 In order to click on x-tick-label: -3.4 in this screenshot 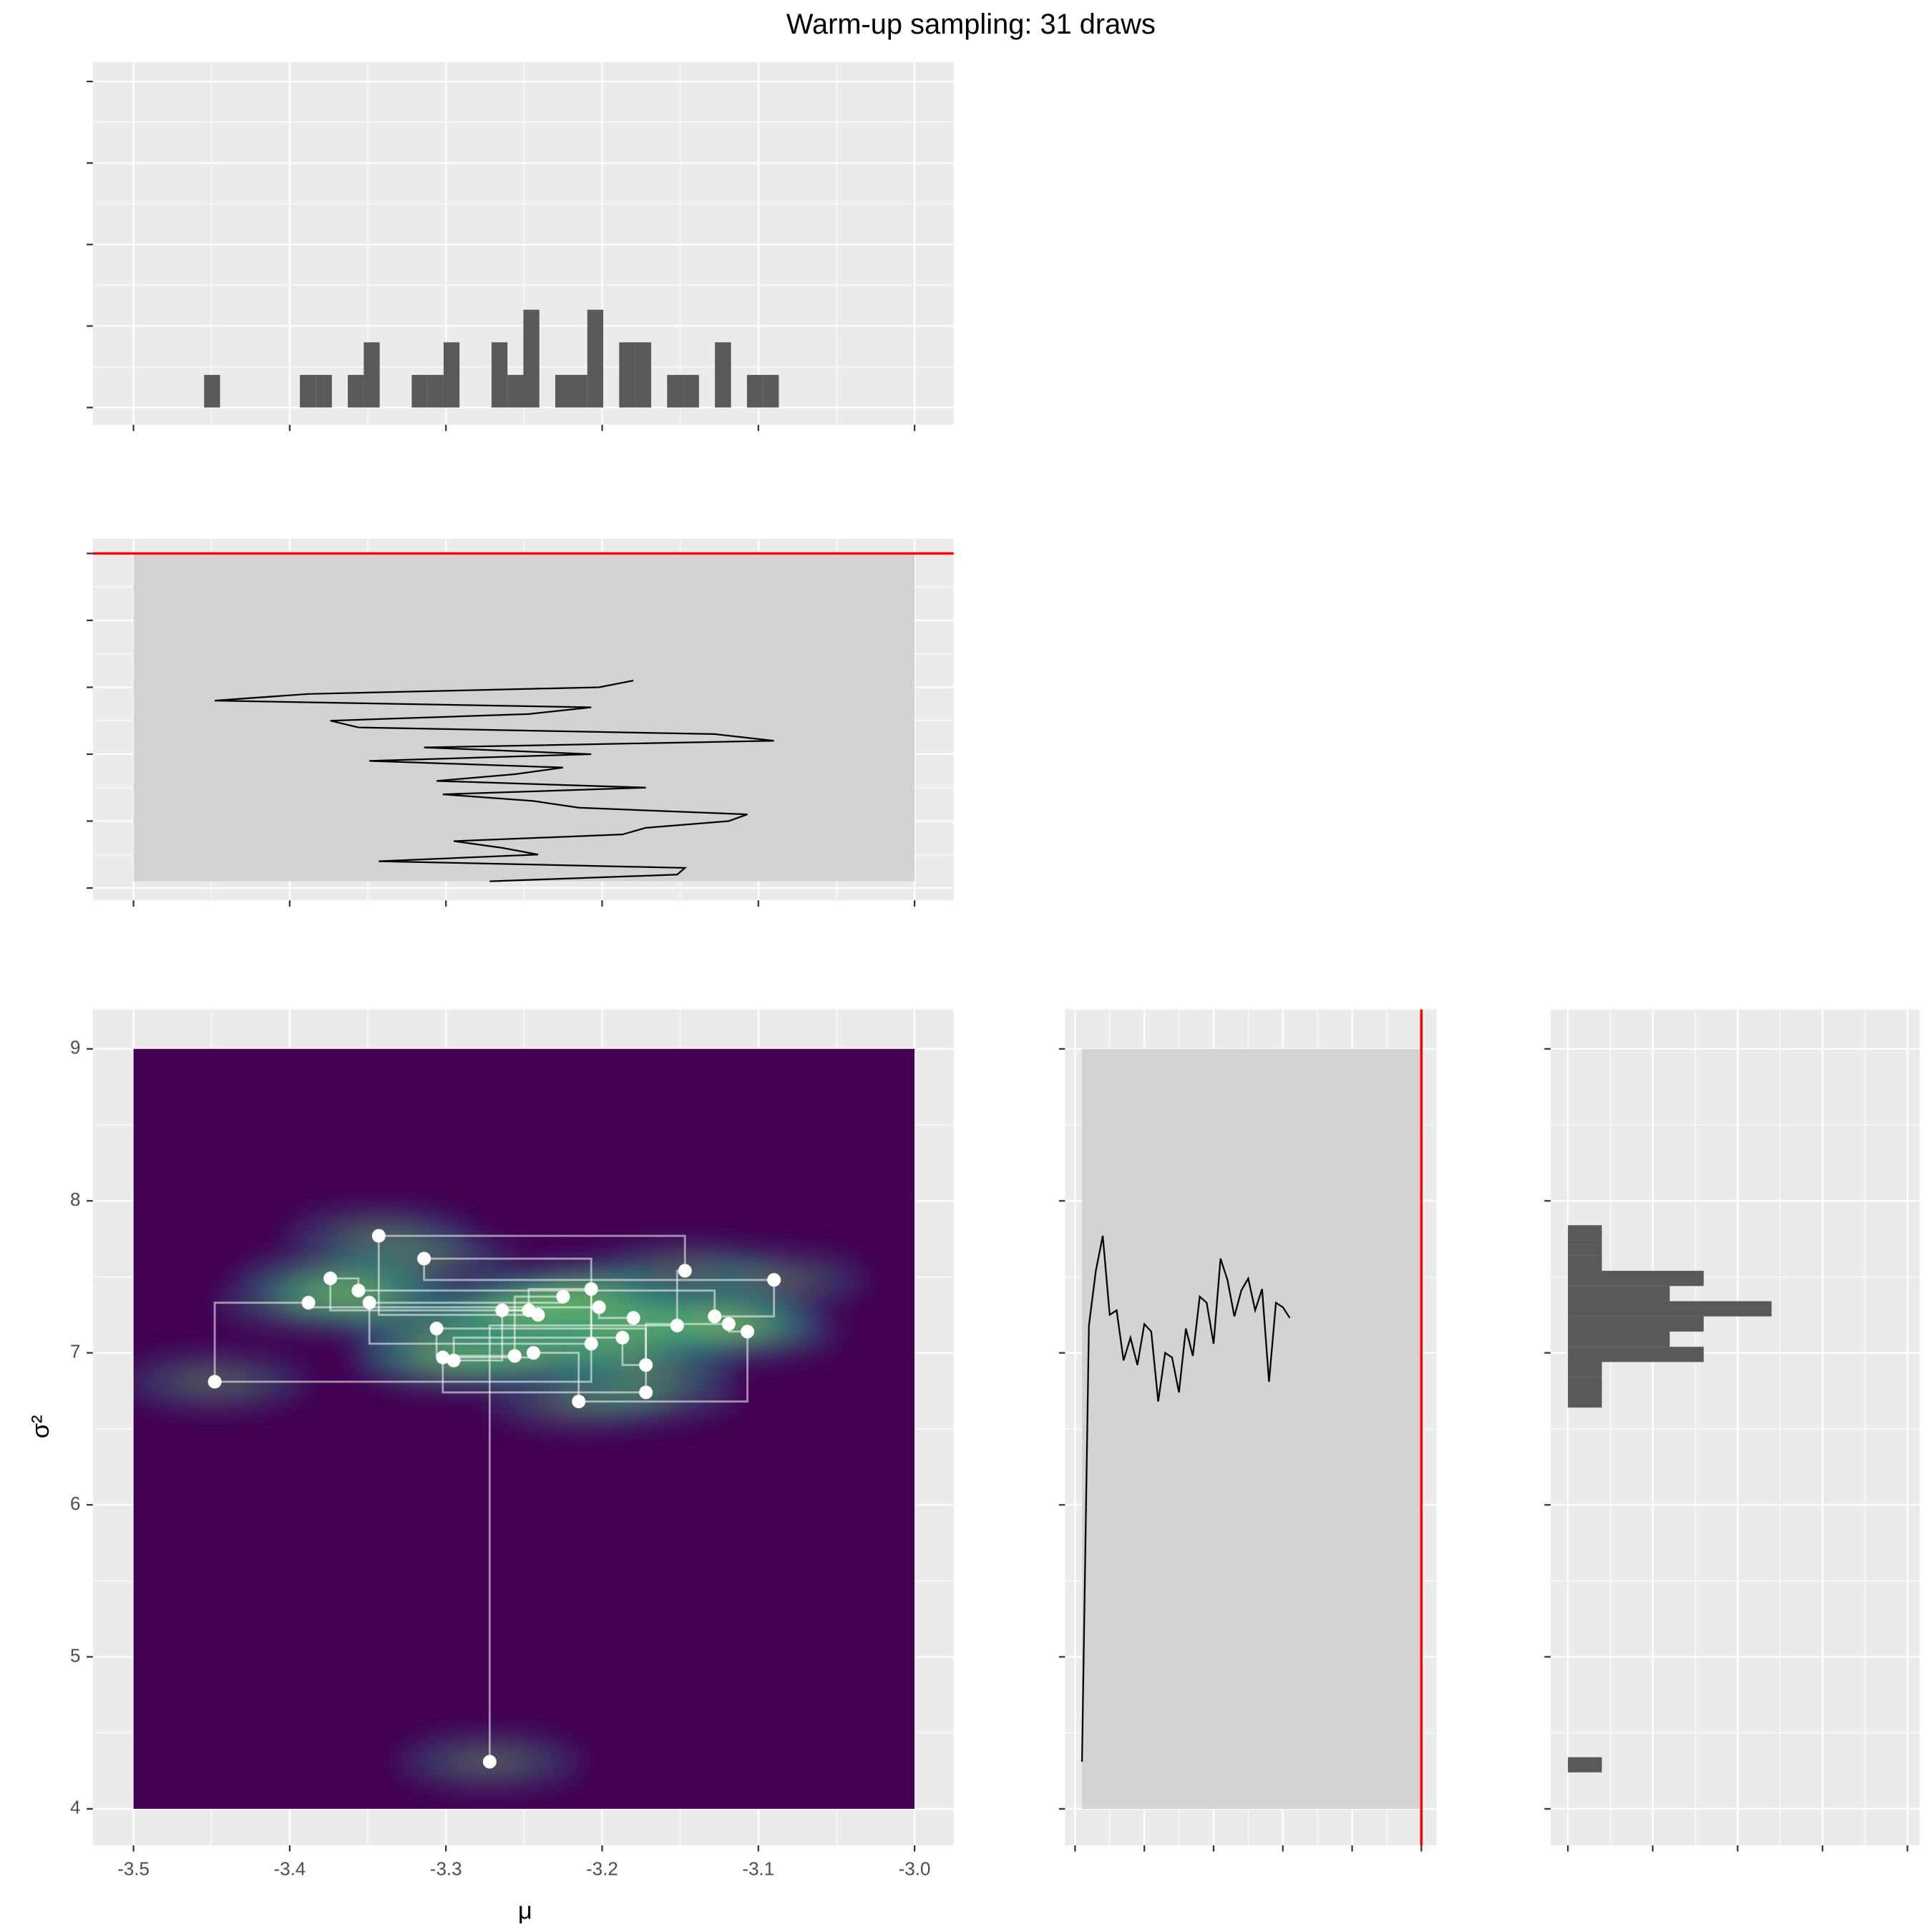, I will do `click(290, 1868)`.